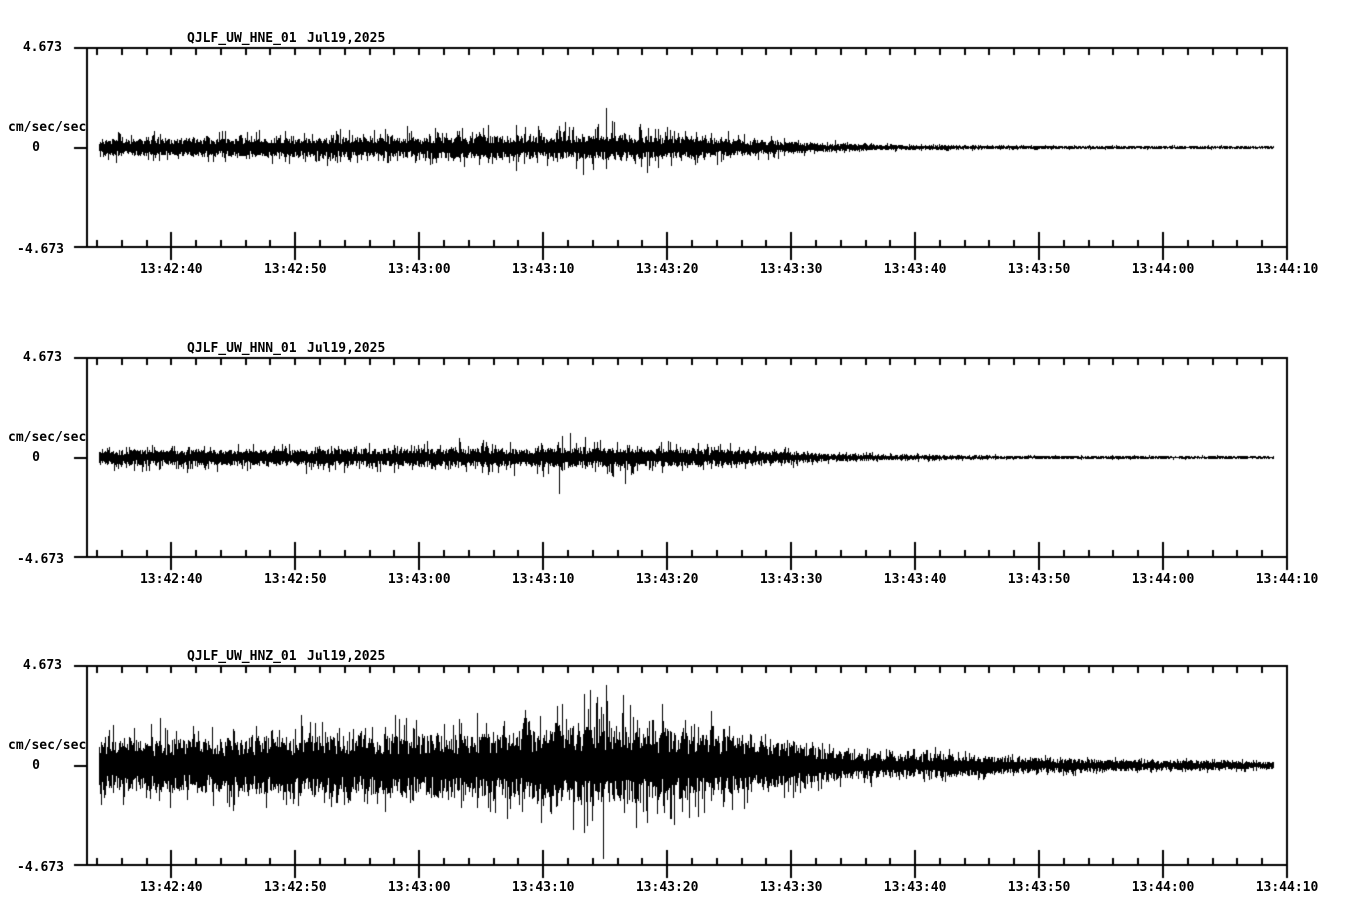 The height and width of the screenshot is (924, 1358). Describe the element at coordinates (242, 348) in the screenshot. I see `station-label: QJLF_UW_HNN_01` at that location.